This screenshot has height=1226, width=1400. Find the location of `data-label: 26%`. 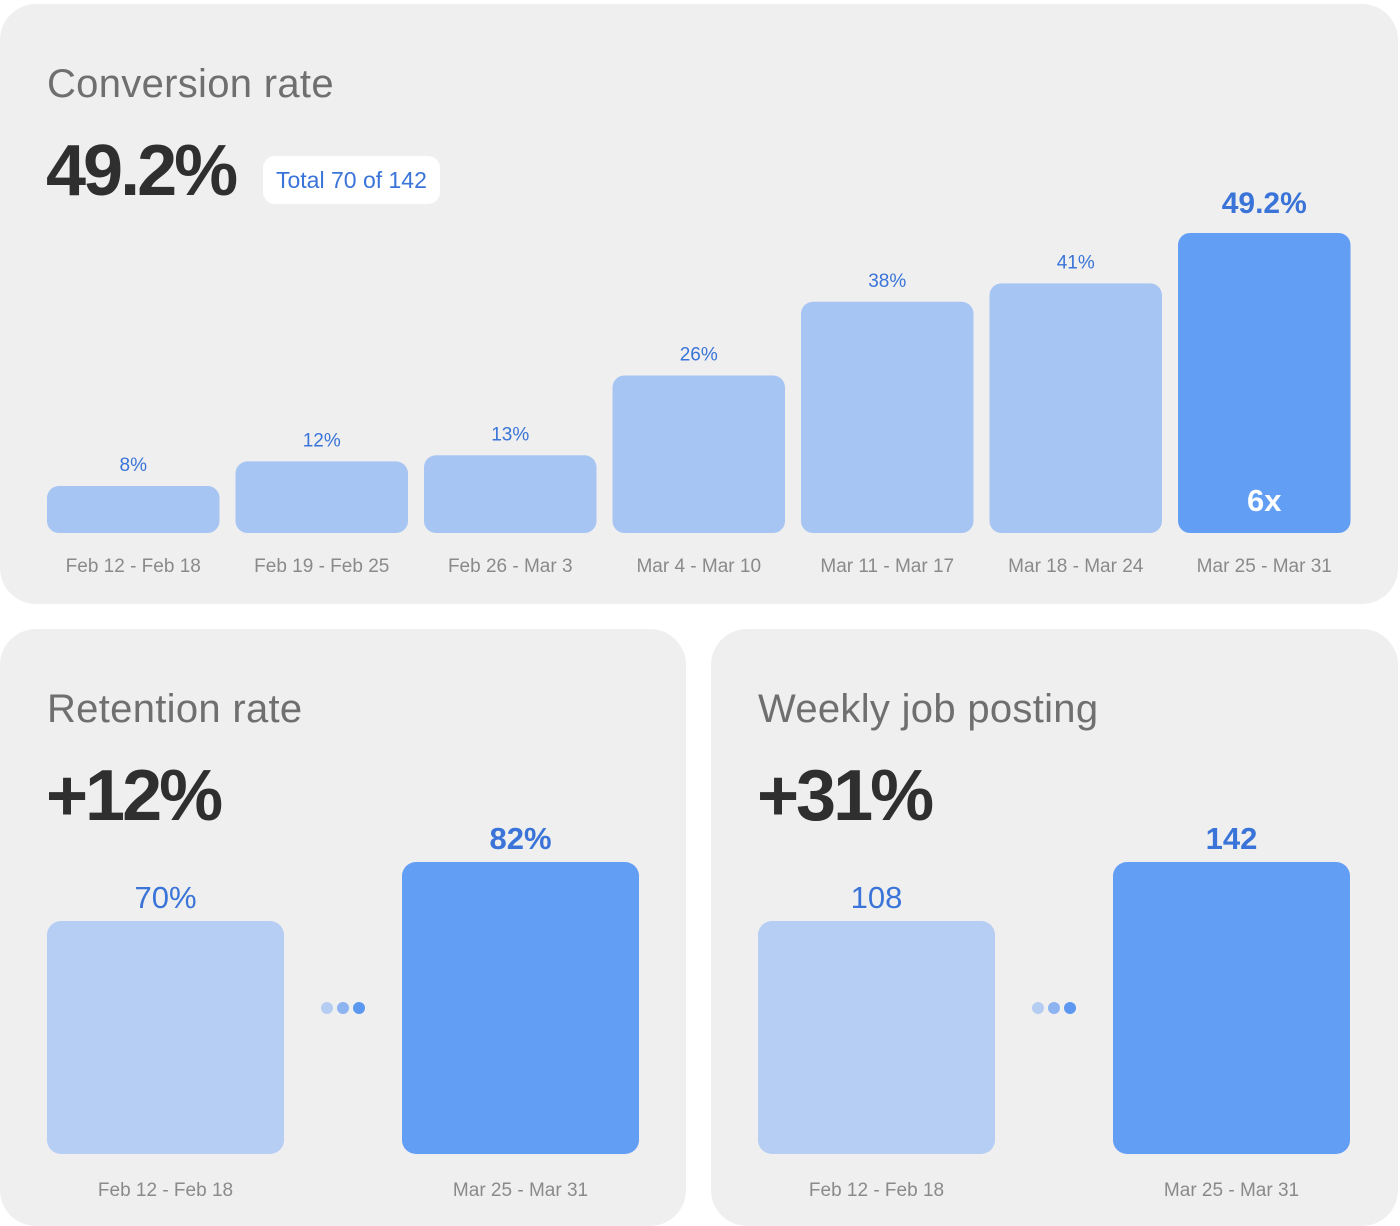

data-label: 26% is located at coordinates (699, 354).